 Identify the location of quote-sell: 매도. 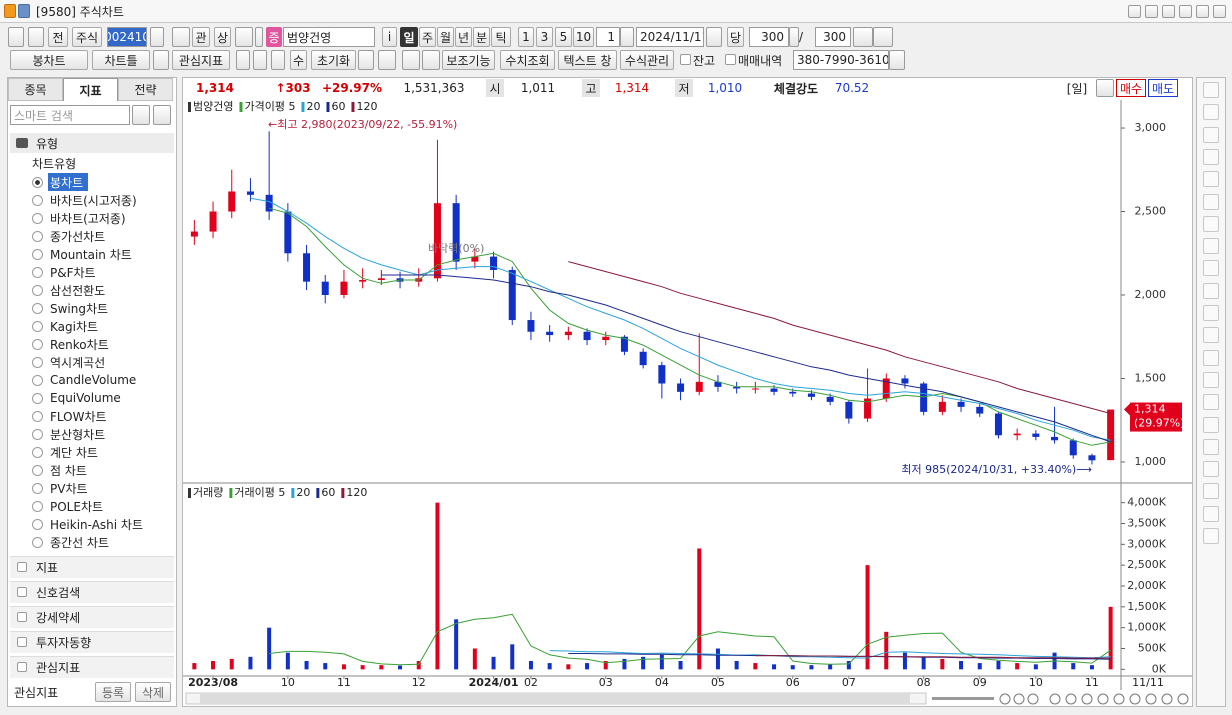
(1163, 88).